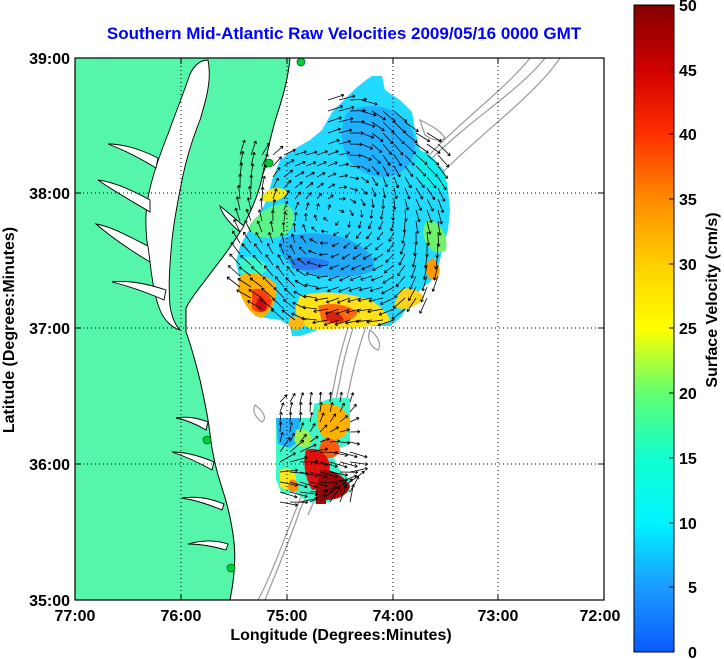 This screenshot has height=659, width=724. I want to click on colorbar-tick-label: 20, so click(688, 394).